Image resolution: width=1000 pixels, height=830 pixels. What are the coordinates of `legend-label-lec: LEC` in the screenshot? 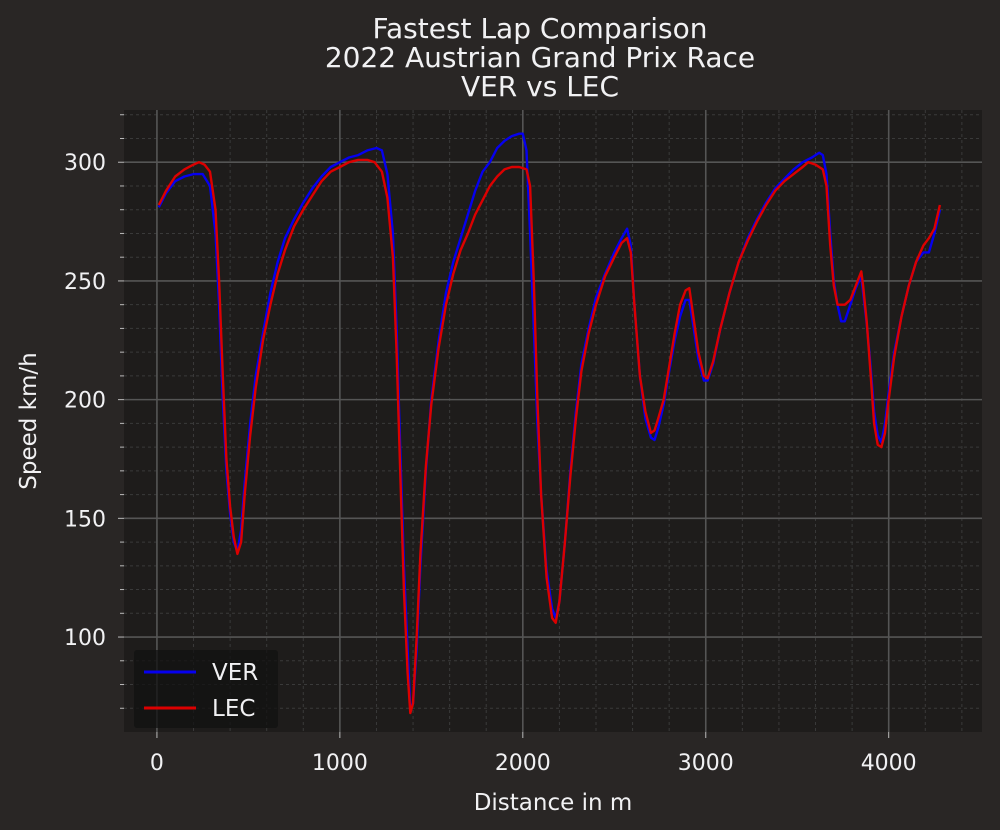 It's located at (233, 709).